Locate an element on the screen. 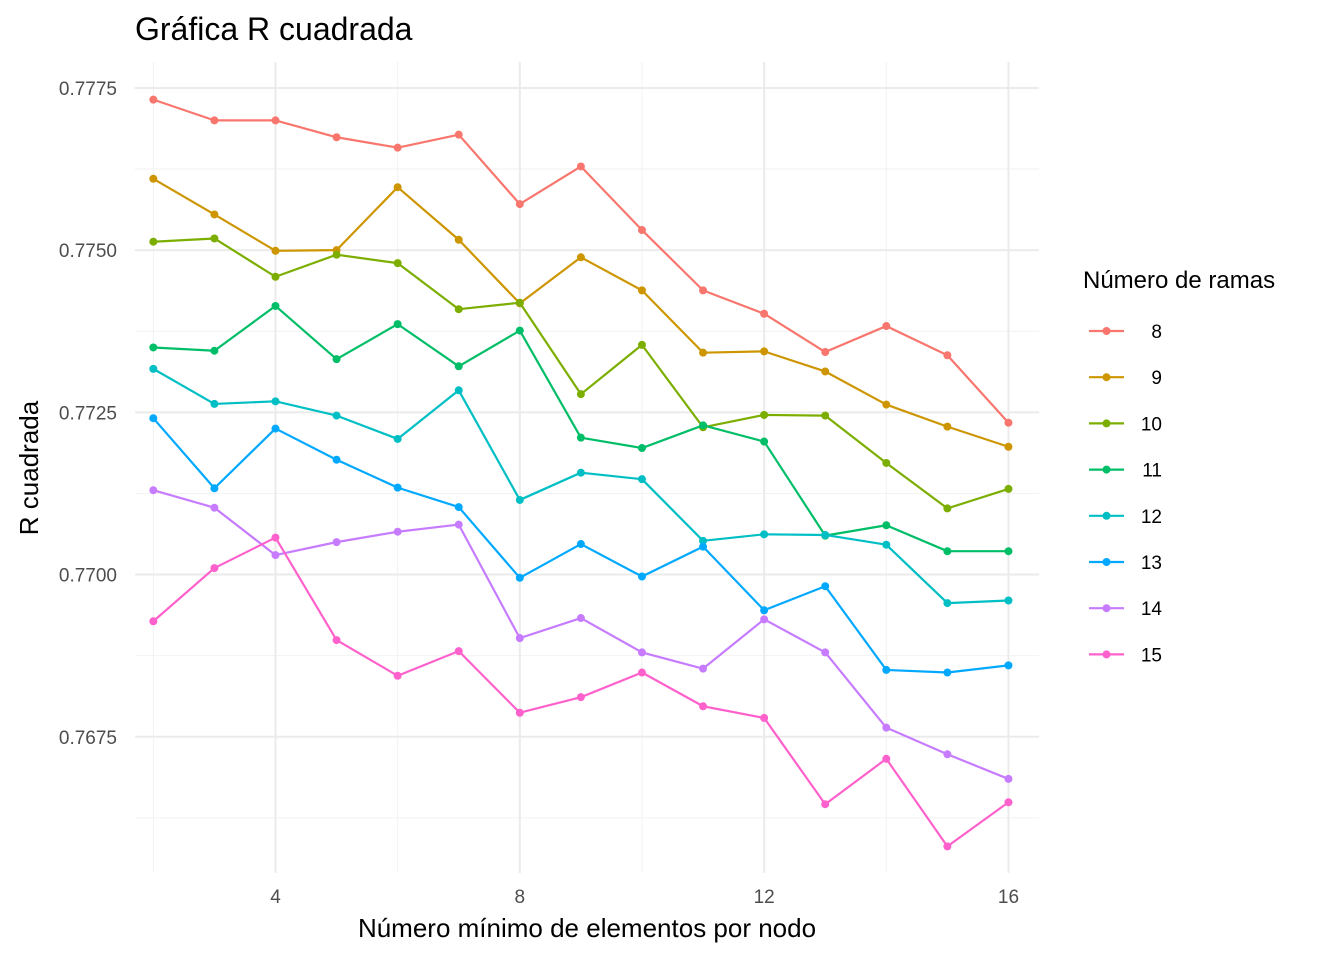  legend-label: 9 is located at coordinates (1156, 378).